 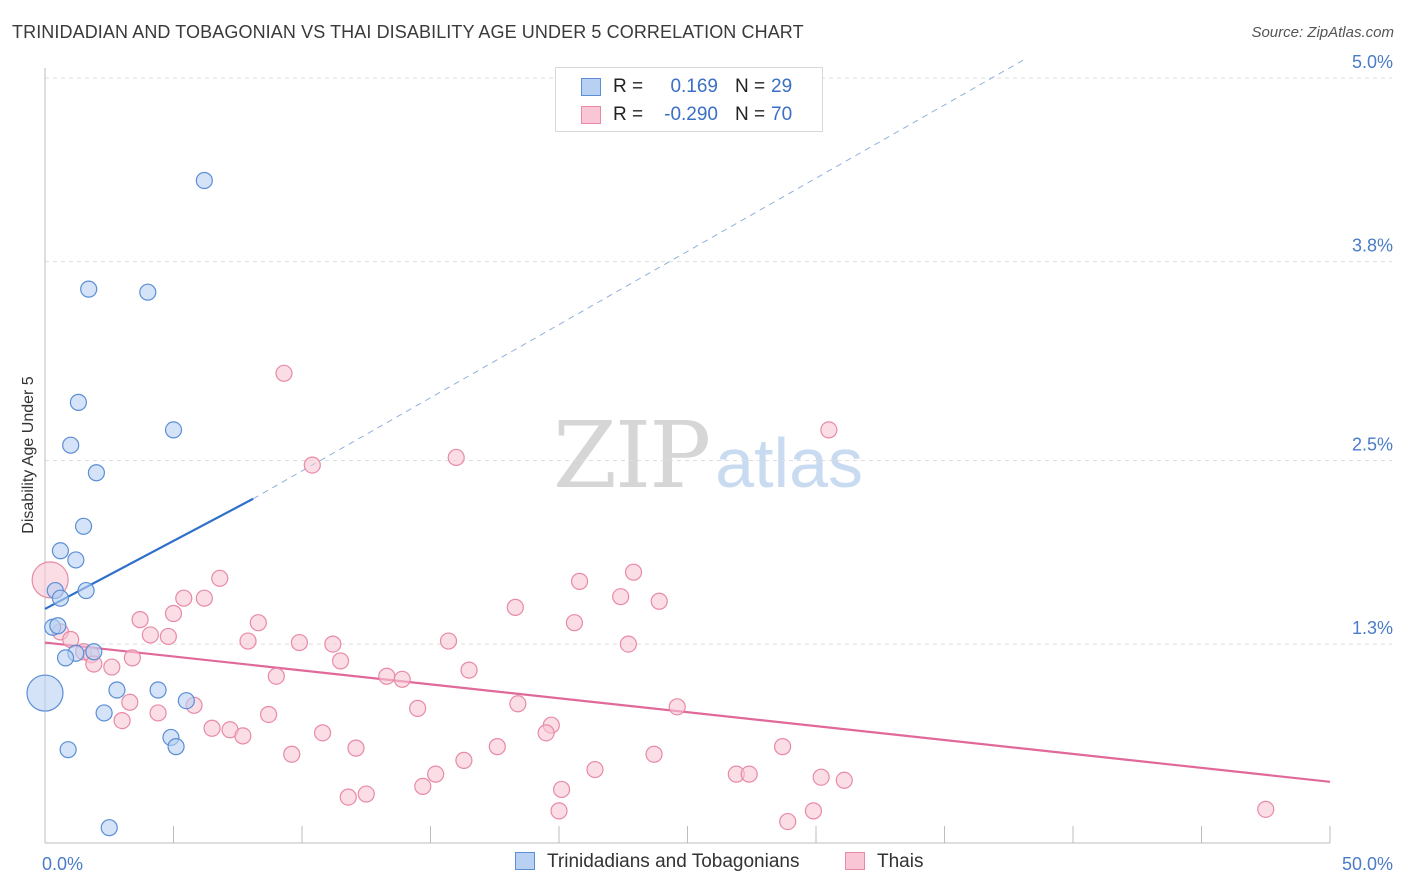 What do you see at coordinates (1367, 864) in the screenshot?
I see `x-tick-label: 50.0%` at bounding box center [1367, 864].